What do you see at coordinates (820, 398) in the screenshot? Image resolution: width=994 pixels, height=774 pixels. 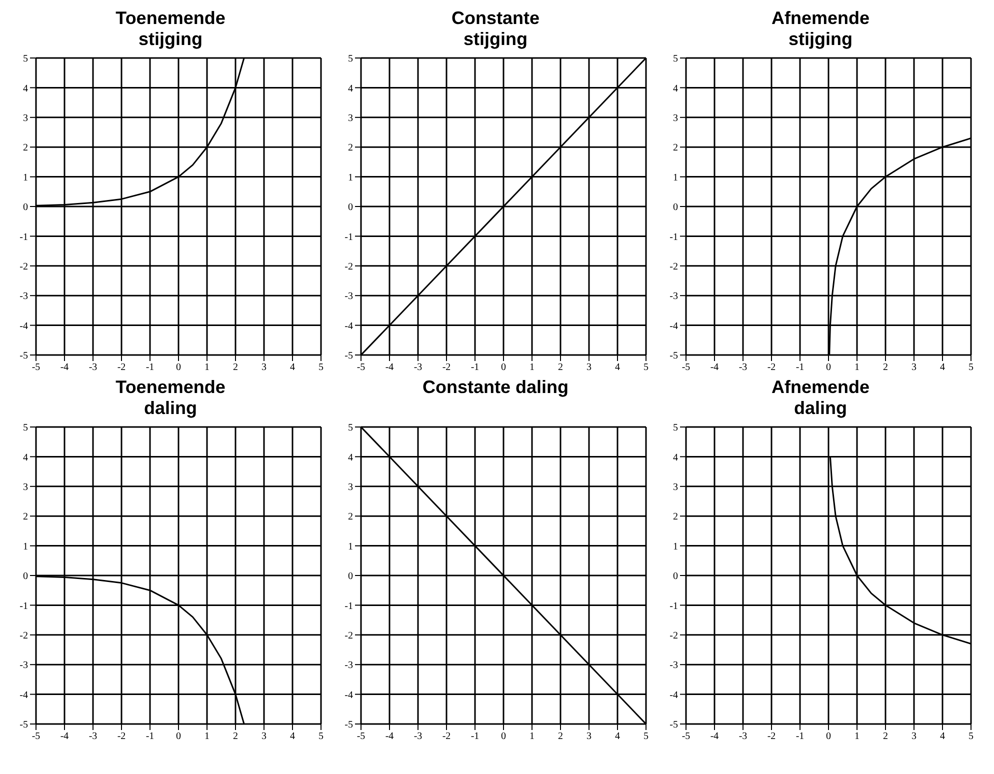 I see `chart-title: Afnemende daling` at bounding box center [820, 398].